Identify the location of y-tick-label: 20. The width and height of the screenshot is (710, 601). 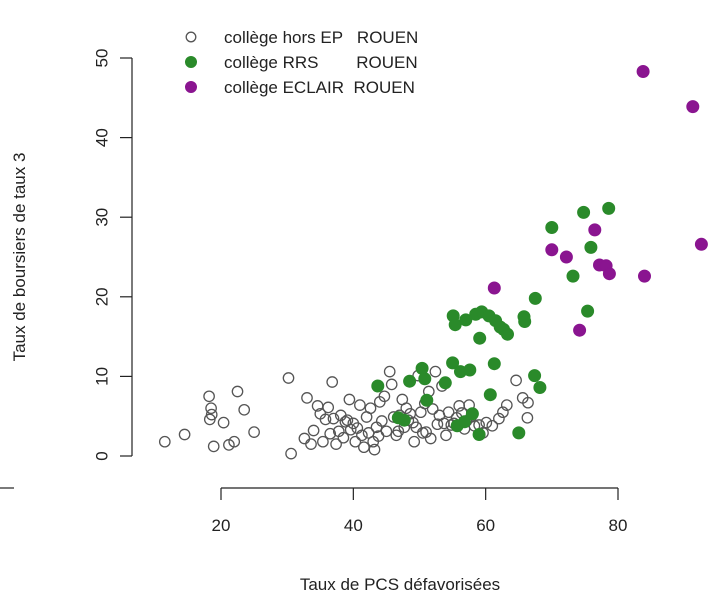
(101, 296).